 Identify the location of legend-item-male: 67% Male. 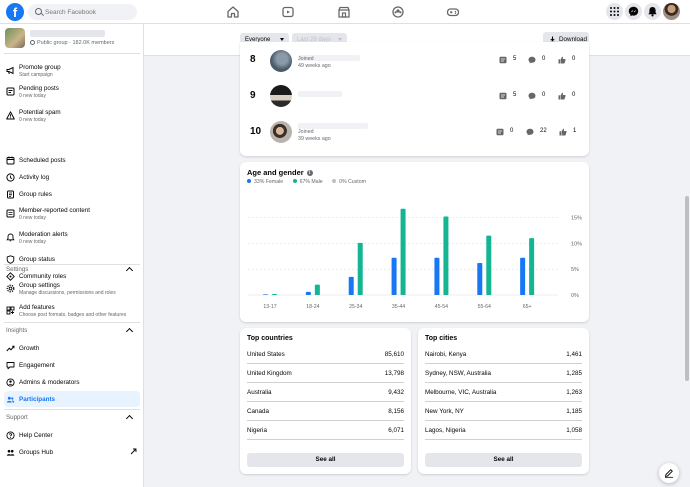
(307, 182).